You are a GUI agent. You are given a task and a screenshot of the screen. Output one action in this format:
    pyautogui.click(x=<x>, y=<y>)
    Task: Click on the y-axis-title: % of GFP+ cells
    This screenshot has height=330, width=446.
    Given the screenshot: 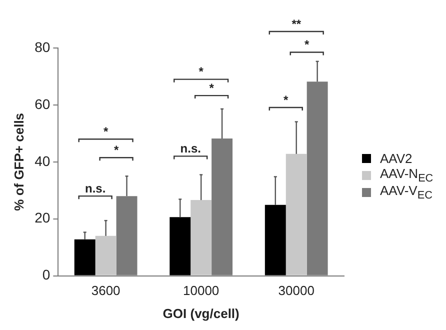 What is the action you would take?
    pyautogui.click(x=18, y=161)
    